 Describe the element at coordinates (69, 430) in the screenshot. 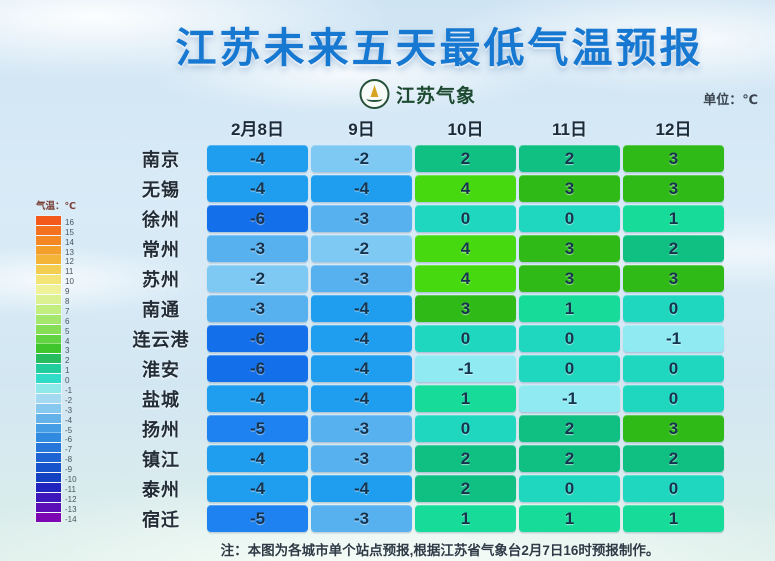

I see `legend-value-label: -5` at that location.